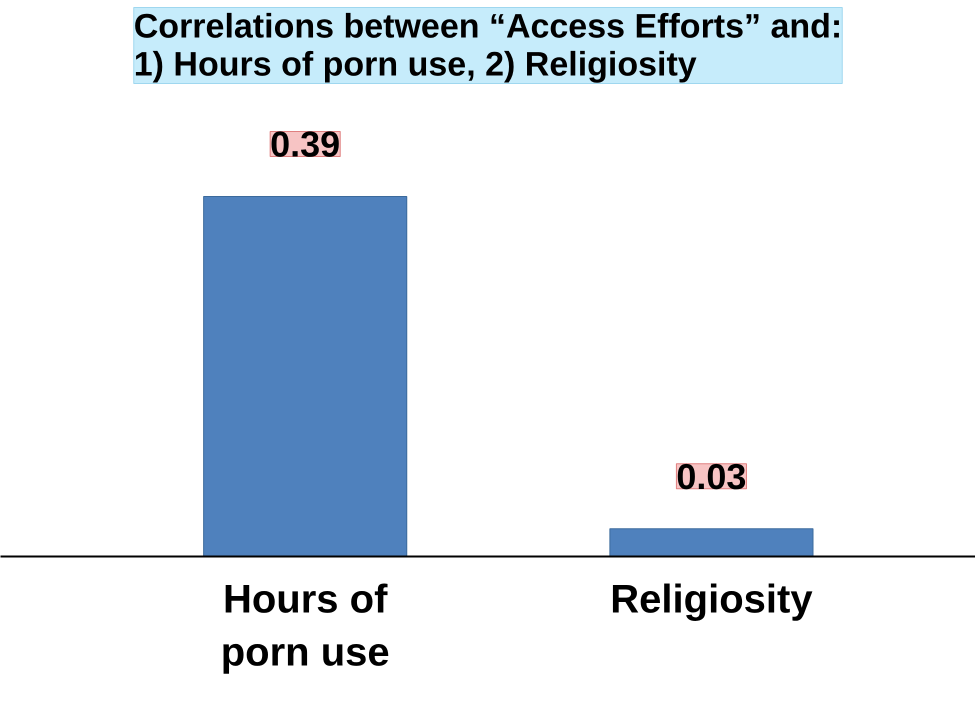 The image size is (975, 716). Describe the element at coordinates (712, 600) in the screenshot. I see `x-tick-label: Religiosity` at that location.